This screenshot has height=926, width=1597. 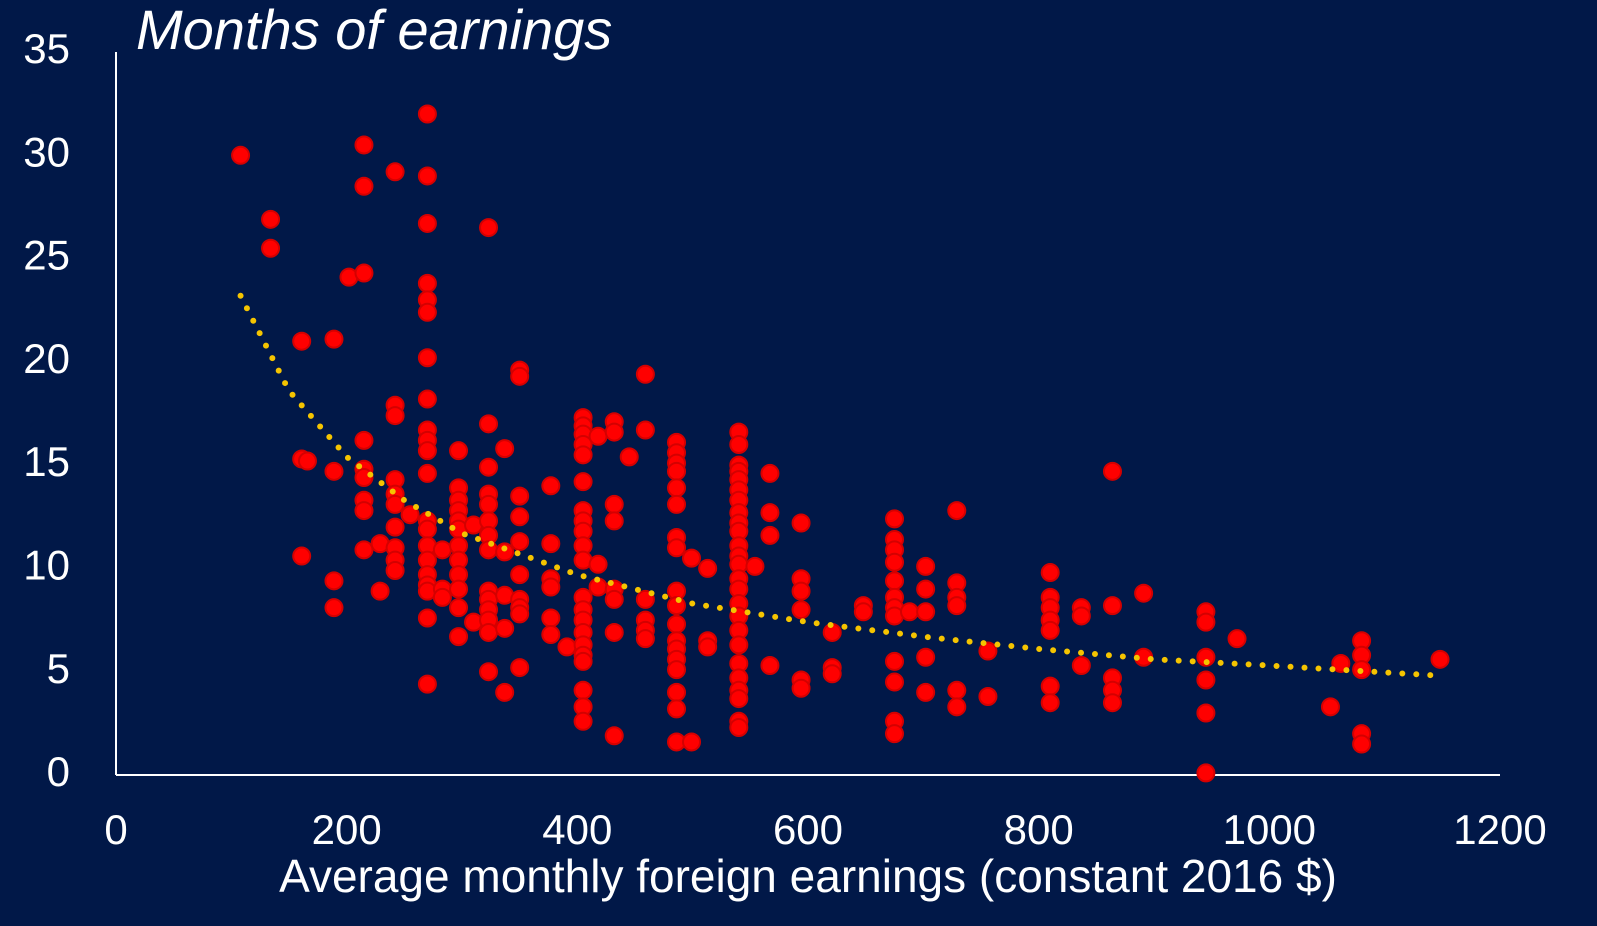 I want to click on y-tick-label: 0, so click(x=58, y=771).